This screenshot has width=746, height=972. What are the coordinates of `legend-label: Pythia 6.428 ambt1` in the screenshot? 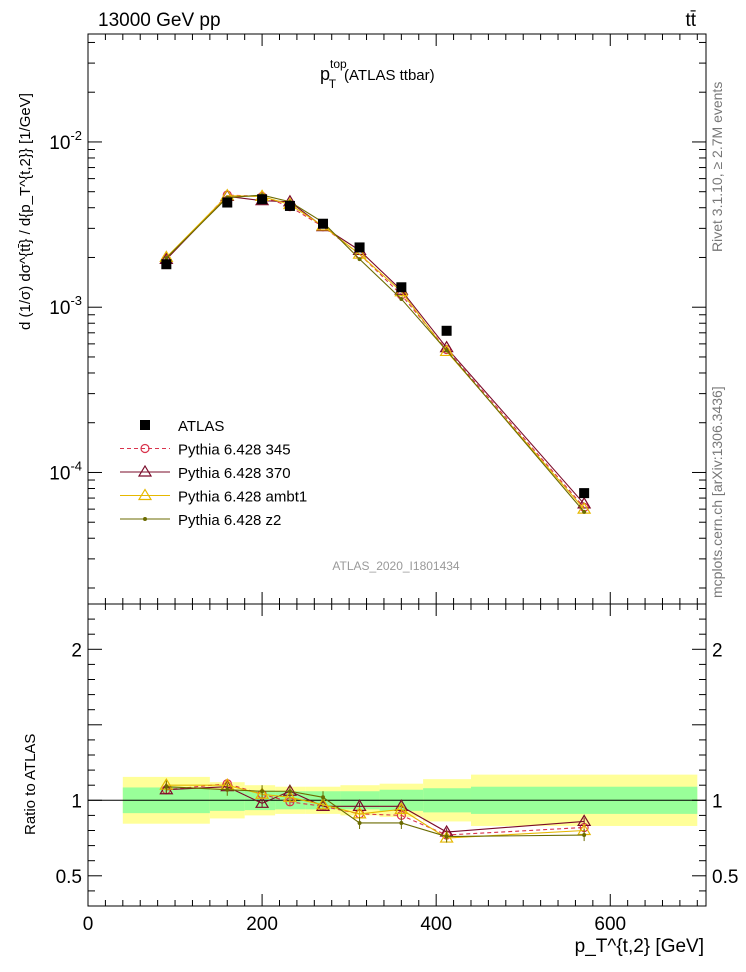 It's located at (242, 497).